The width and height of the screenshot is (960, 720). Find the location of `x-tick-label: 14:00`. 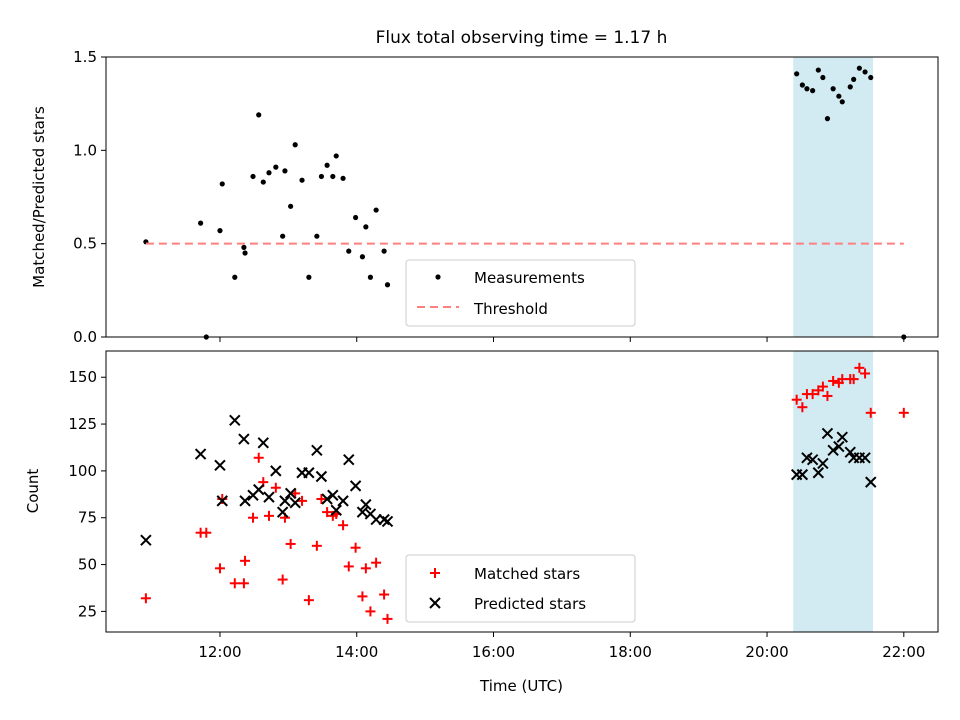

x-tick-label: 14:00 is located at coordinates (356, 652).